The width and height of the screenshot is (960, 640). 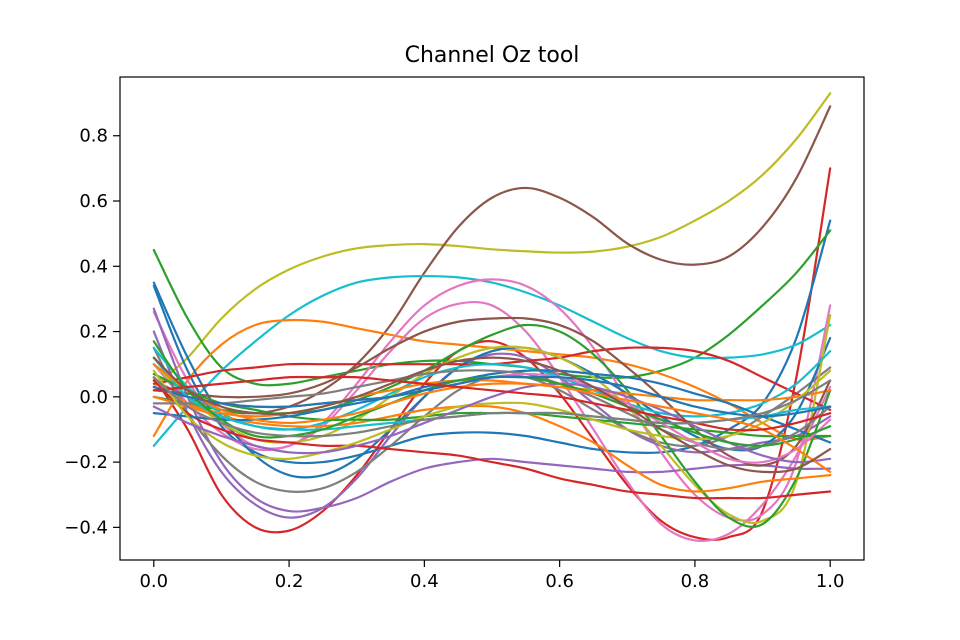 What do you see at coordinates (559, 581) in the screenshot?
I see `x-tick-label: 0.6` at bounding box center [559, 581].